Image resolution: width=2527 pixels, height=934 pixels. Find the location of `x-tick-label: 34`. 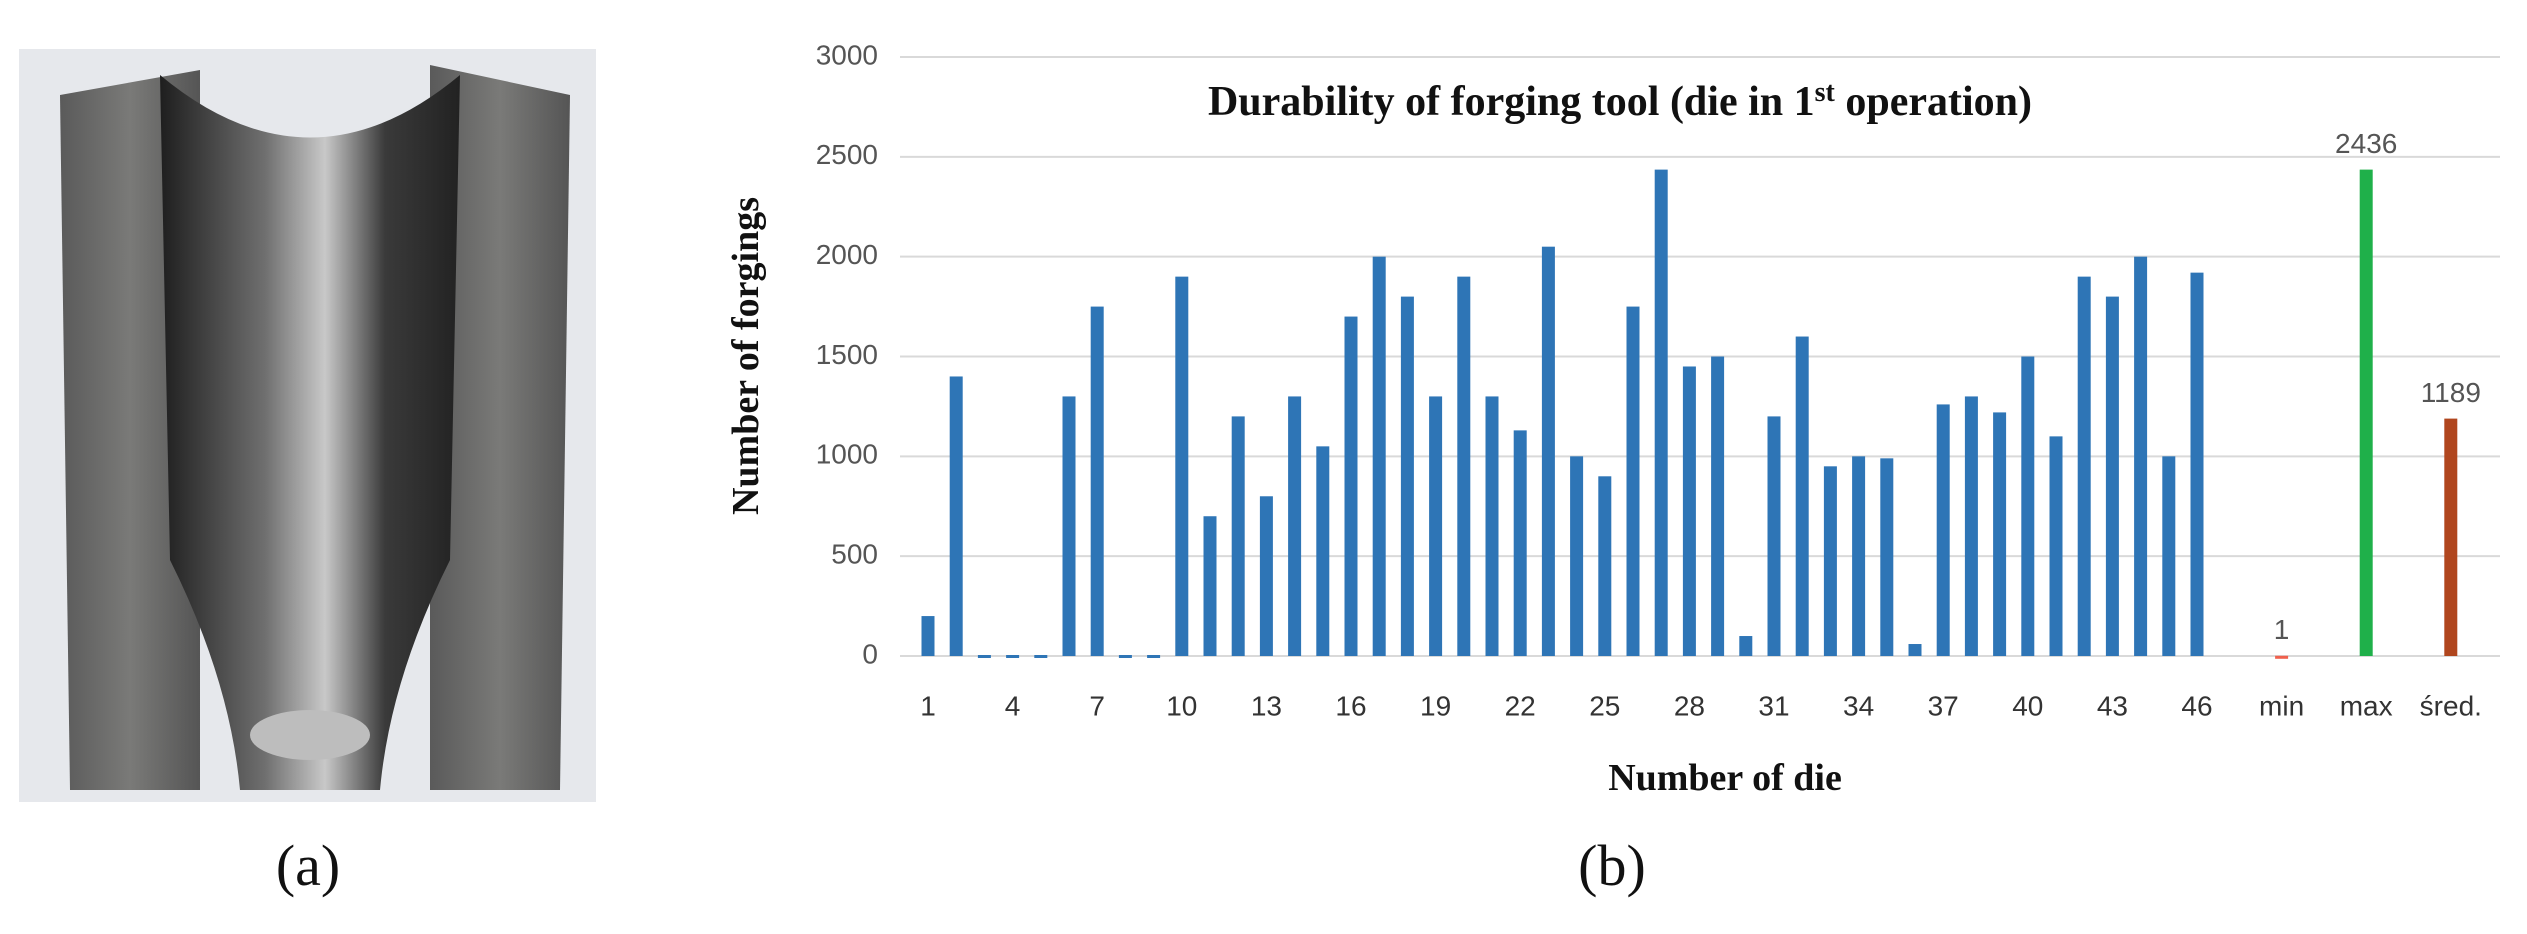

x-tick-label: 34 is located at coordinates (1858, 705).